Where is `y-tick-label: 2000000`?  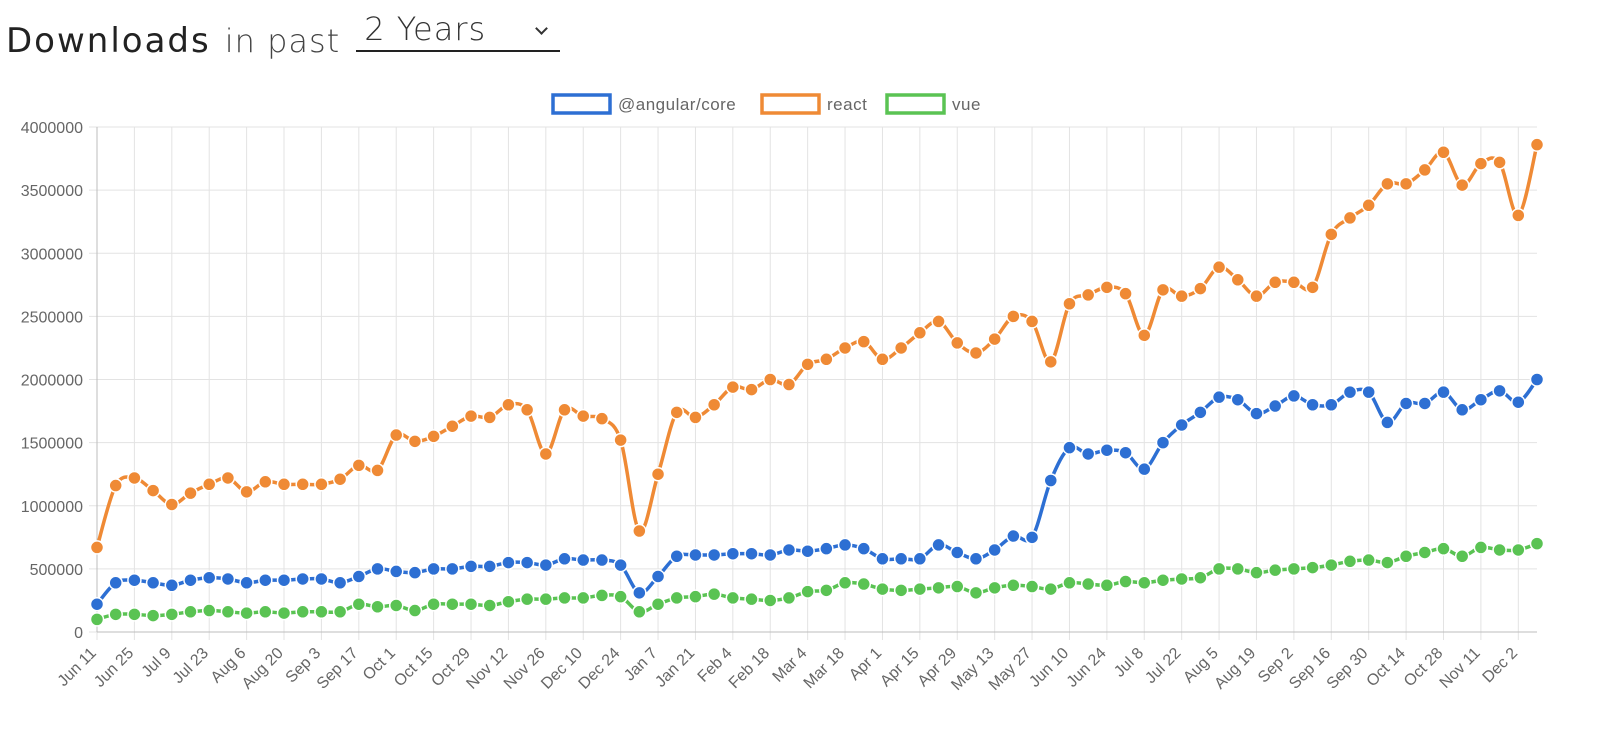 y-tick-label: 2000000 is located at coordinates (52, 381).